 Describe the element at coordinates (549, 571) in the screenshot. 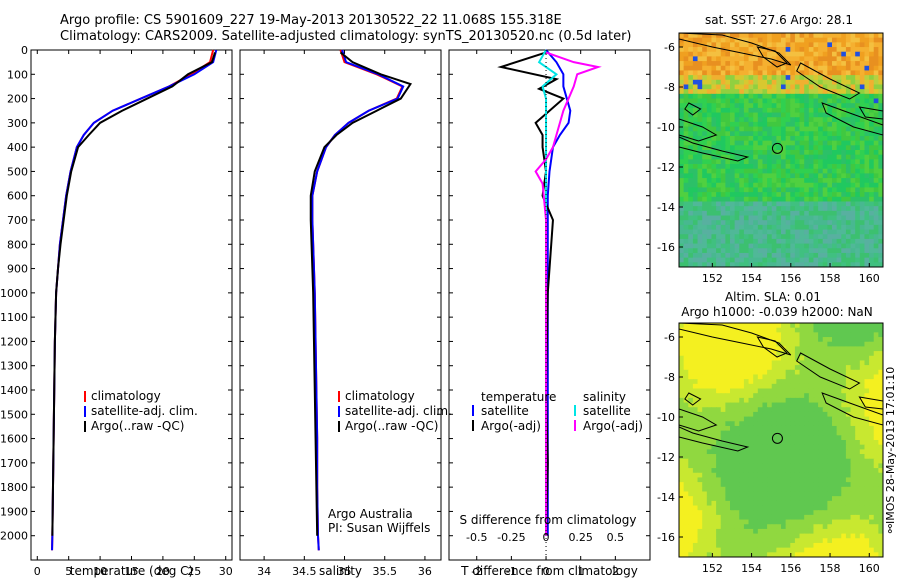

I see `x-axis-label: T difference from climatology` at that location.